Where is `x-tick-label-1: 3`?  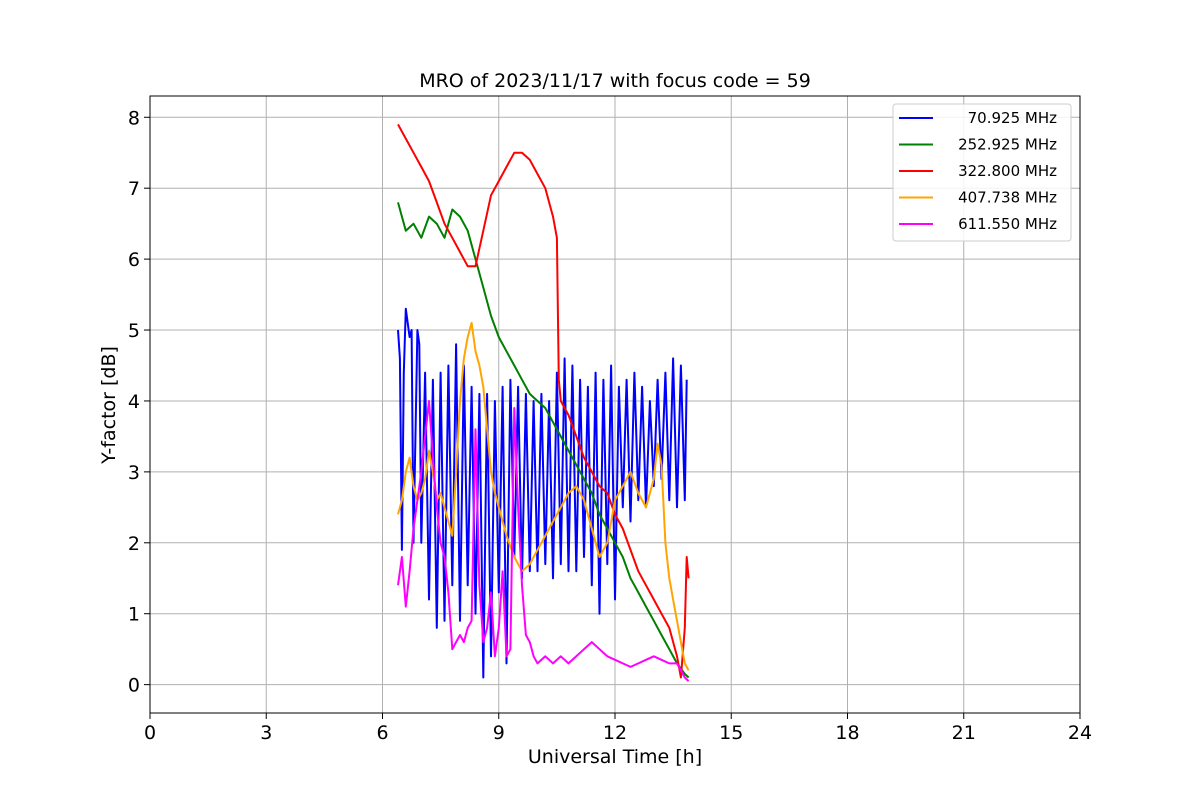
x-tick-label-1: 3 is located at coordinates (266, 733).